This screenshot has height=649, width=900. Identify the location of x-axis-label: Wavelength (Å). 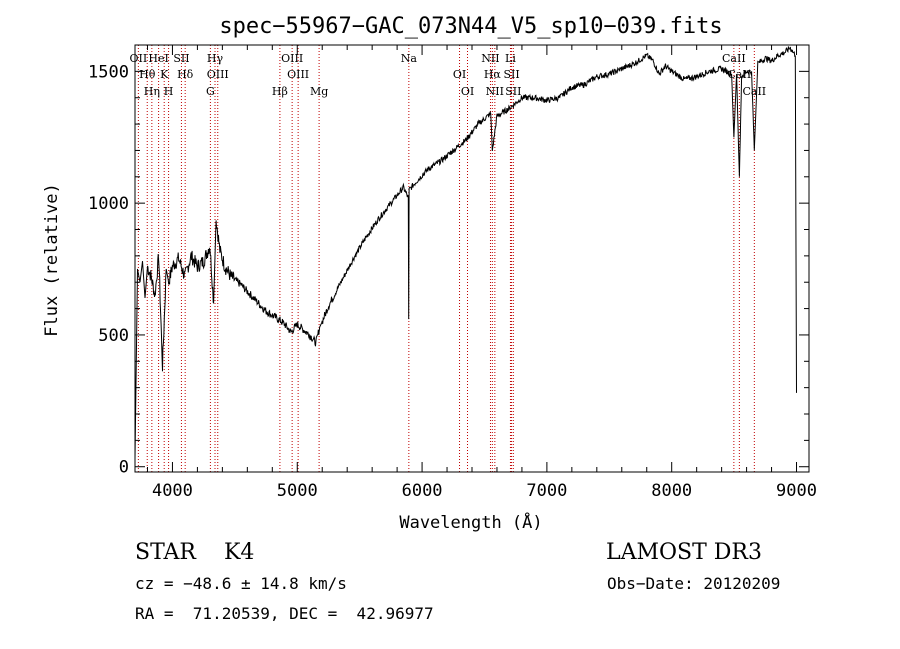
(470, 522).